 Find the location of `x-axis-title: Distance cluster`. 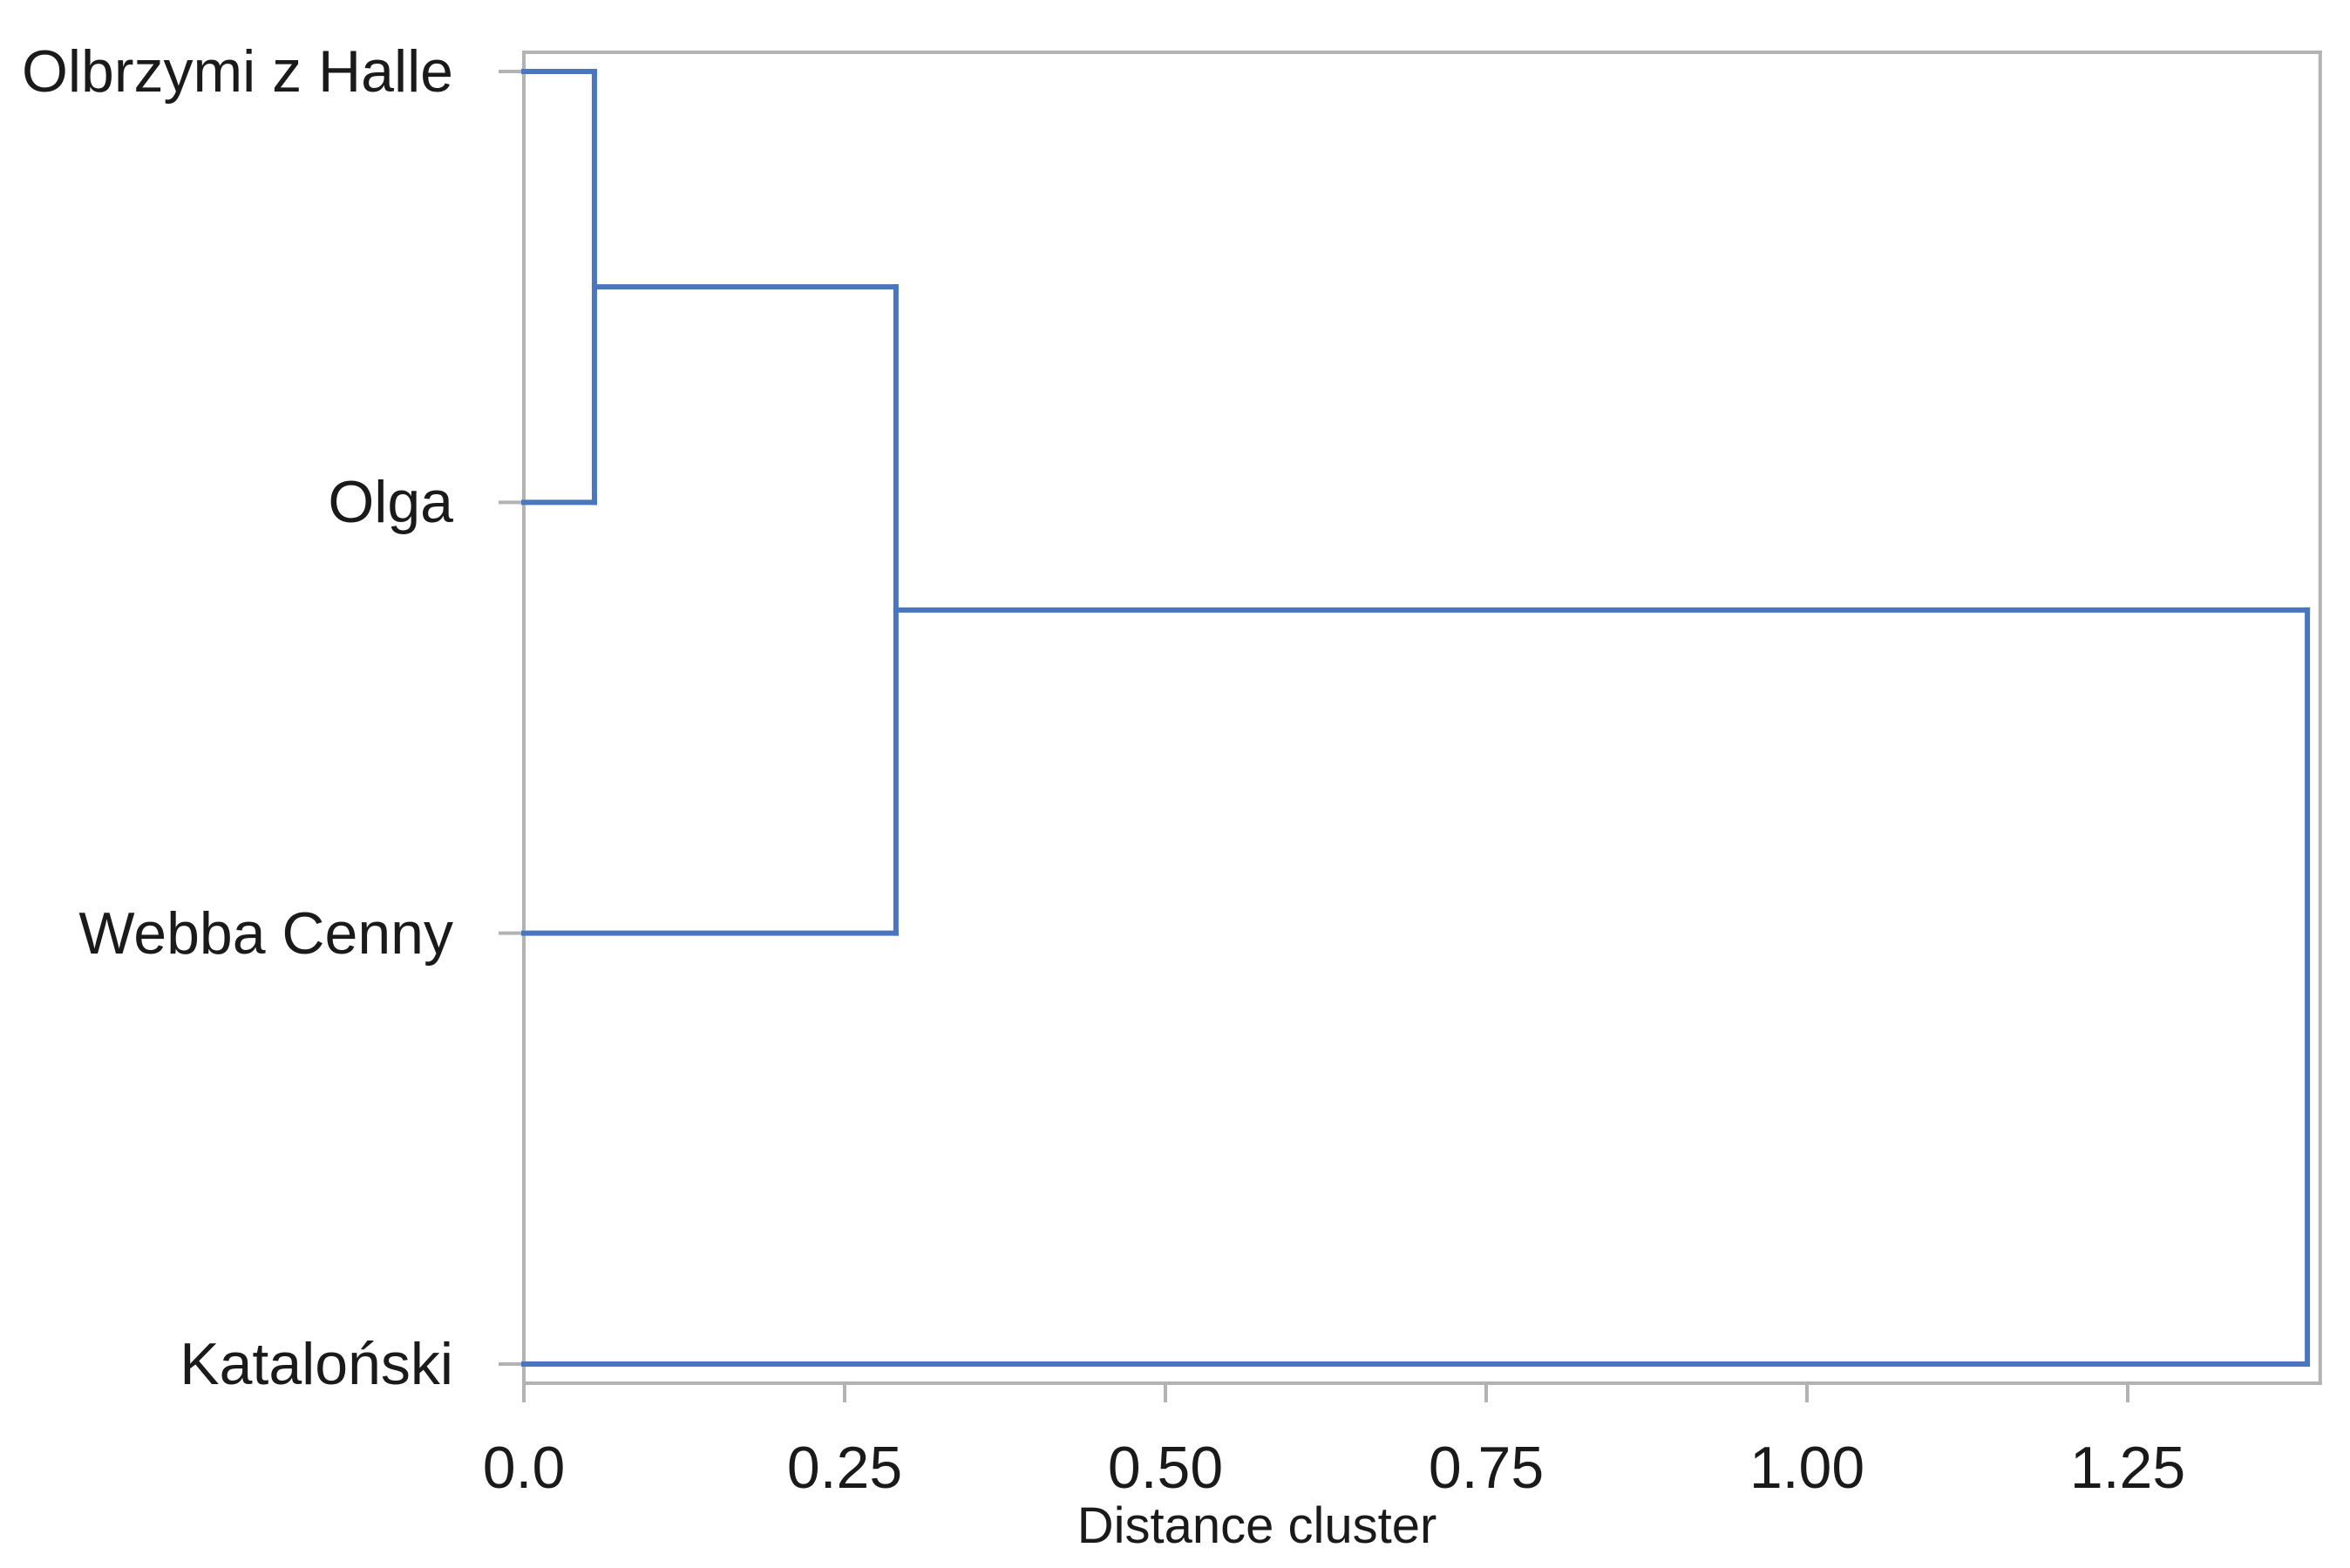

x-axis-title: Distance cluster is located at coordinates (1257, 1525).